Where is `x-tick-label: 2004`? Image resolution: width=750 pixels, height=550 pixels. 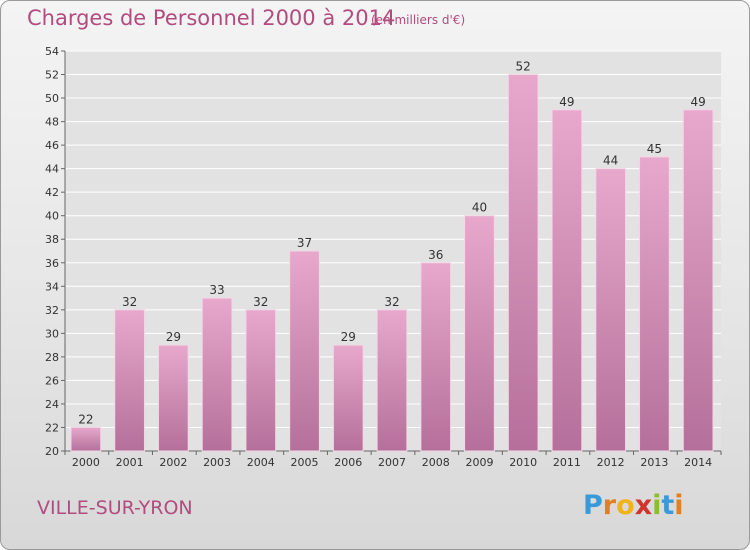
x-tick-label: 2004 is located at coordinates (261, 462).